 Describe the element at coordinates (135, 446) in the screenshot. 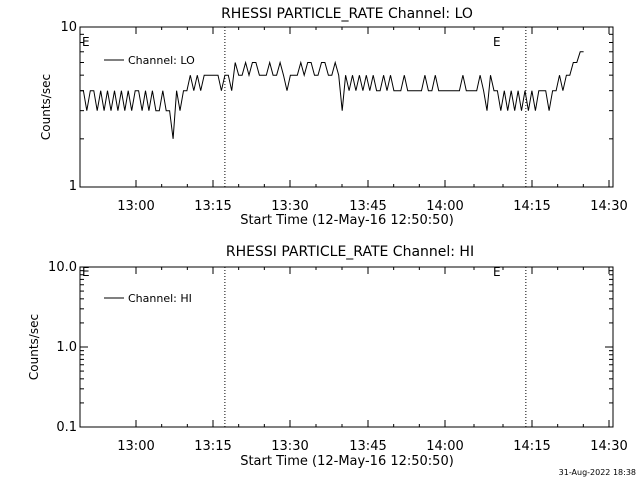

I see `hi-xtick-label: 13:00` at that location.